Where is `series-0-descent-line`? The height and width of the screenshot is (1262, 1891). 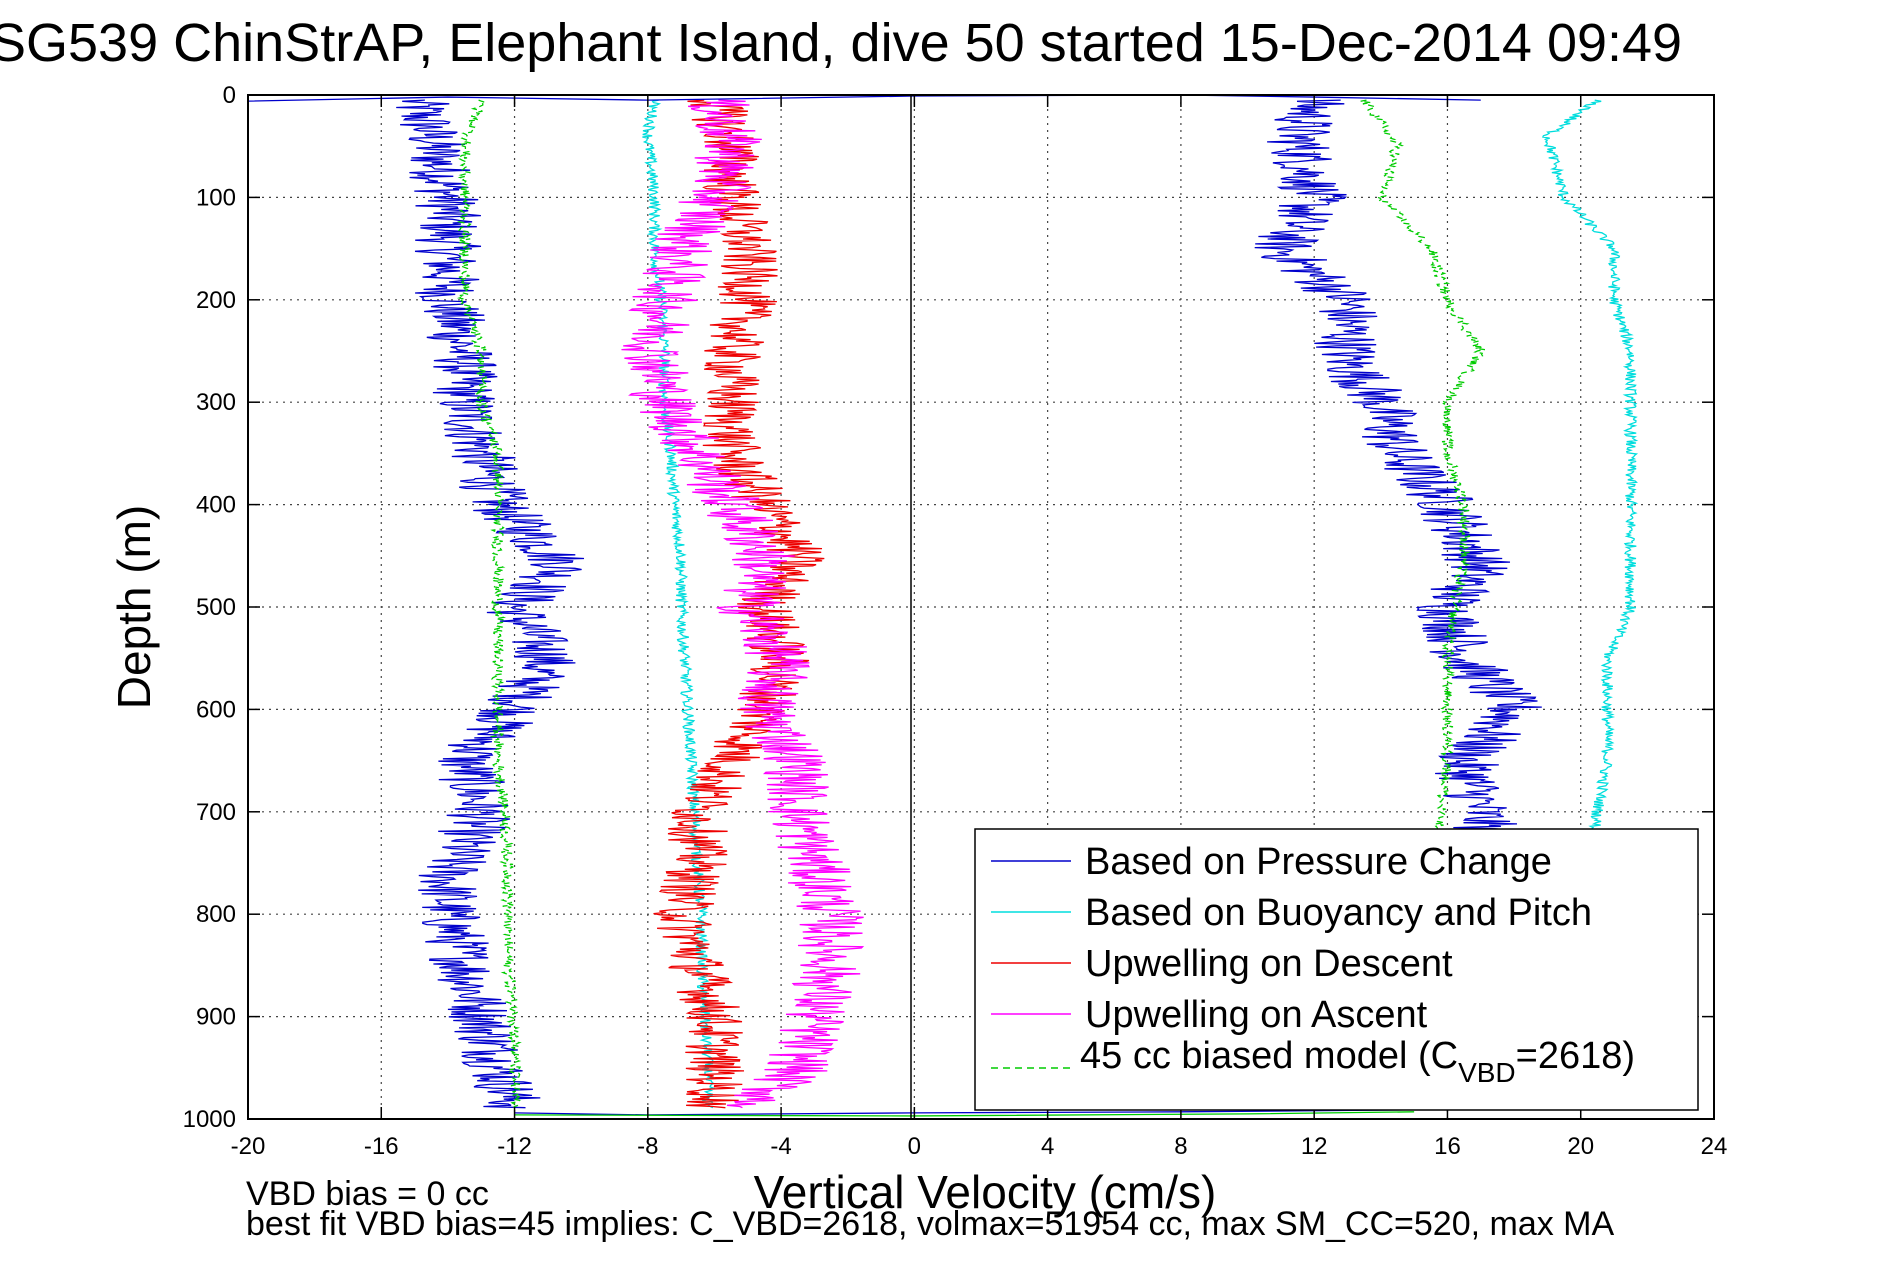
series-0-descent-line is located at coordinates (490, 604).